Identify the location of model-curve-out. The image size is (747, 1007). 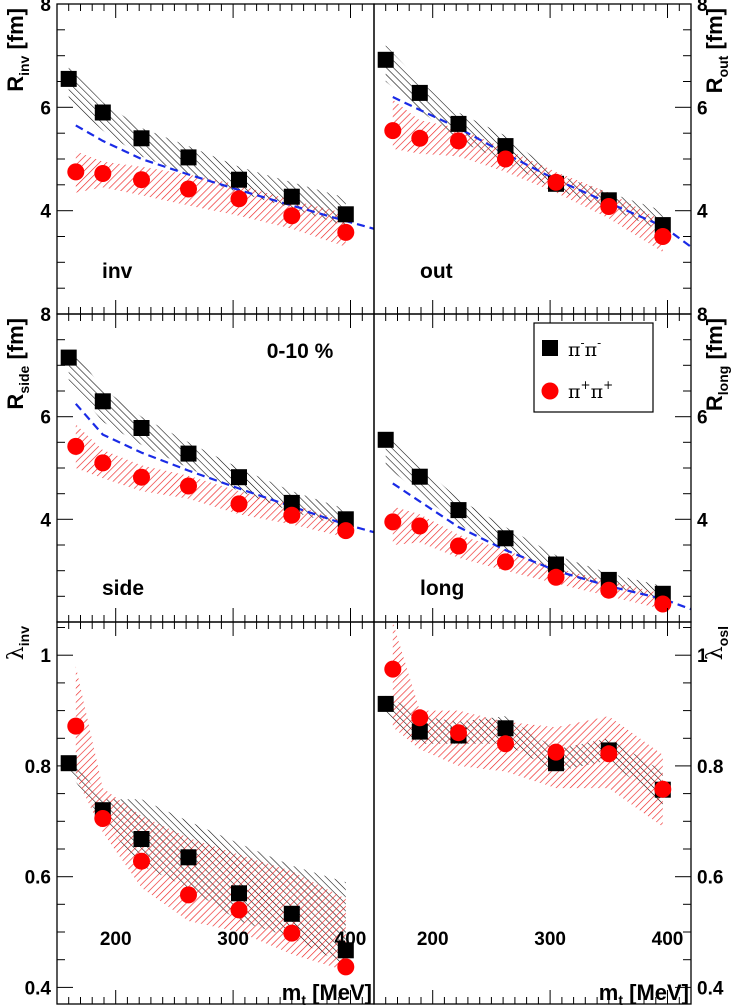
(541, 172).